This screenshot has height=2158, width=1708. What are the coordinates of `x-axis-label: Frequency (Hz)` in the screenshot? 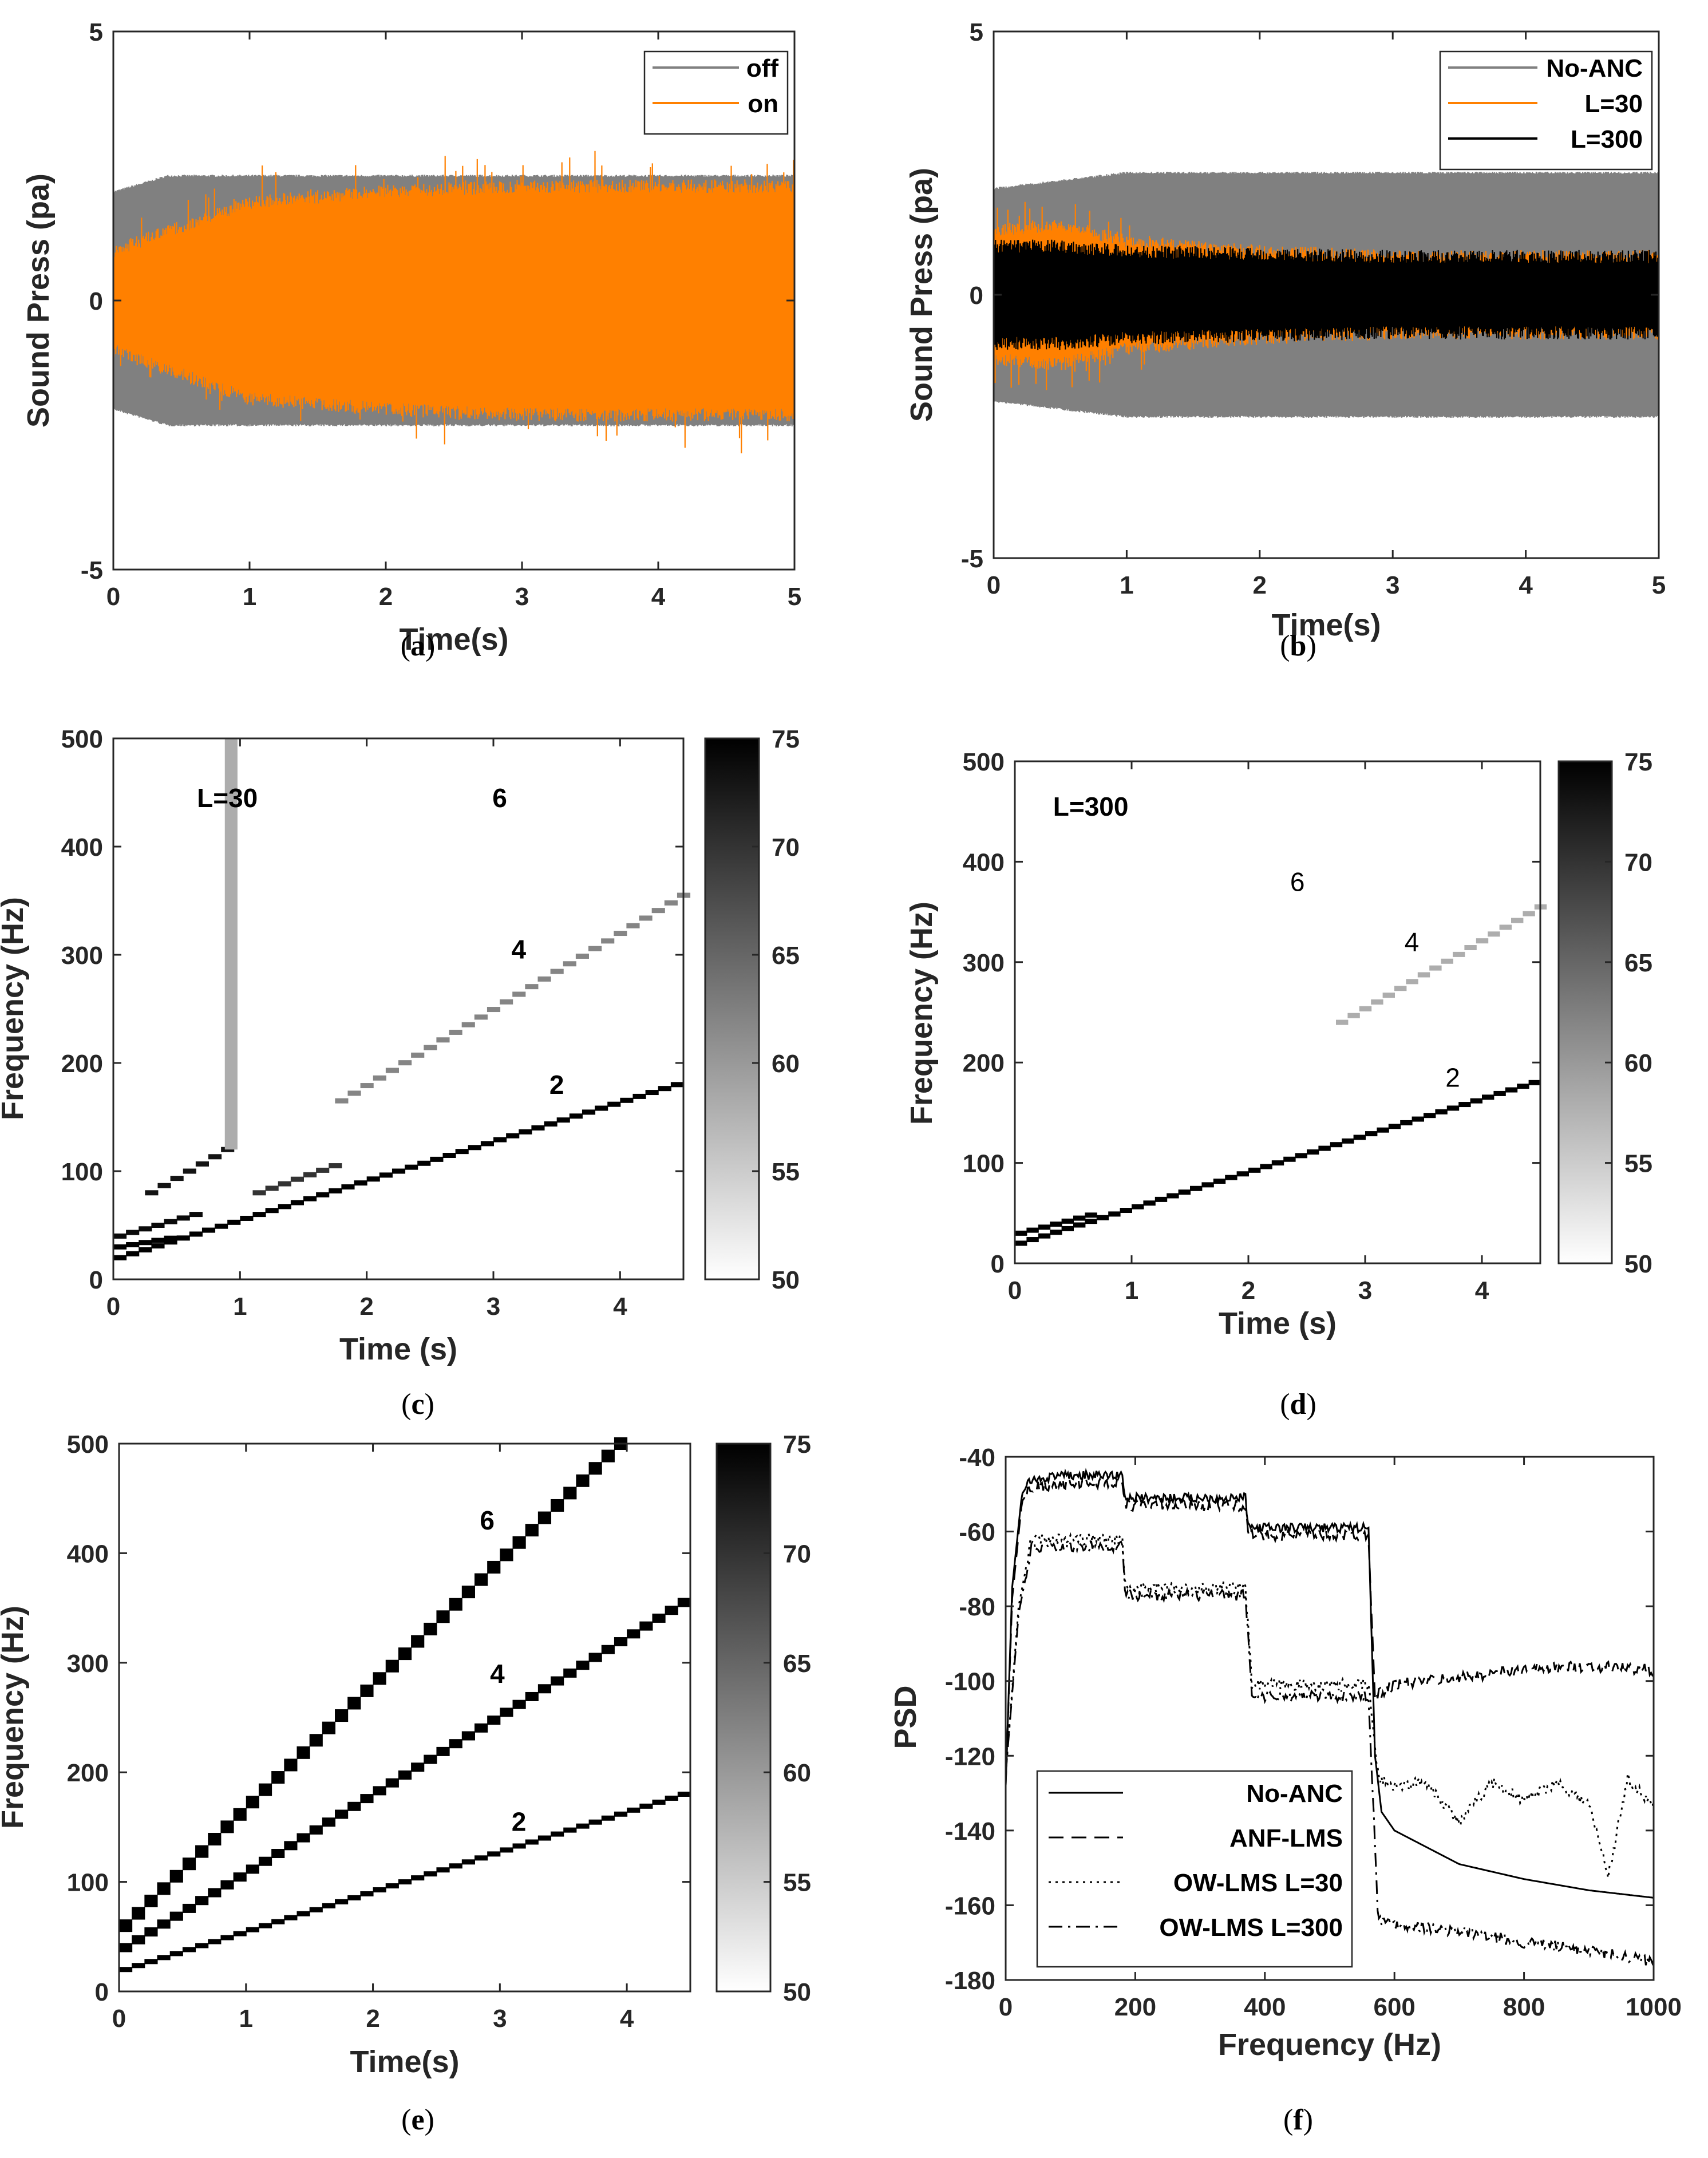 It's located at (1330, 2045).